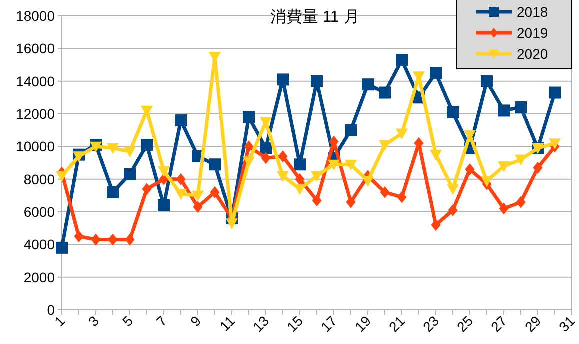 The width and height of the screenshot is (579, 344). I want to click on x-tick-label: 3, so click(93, 321).